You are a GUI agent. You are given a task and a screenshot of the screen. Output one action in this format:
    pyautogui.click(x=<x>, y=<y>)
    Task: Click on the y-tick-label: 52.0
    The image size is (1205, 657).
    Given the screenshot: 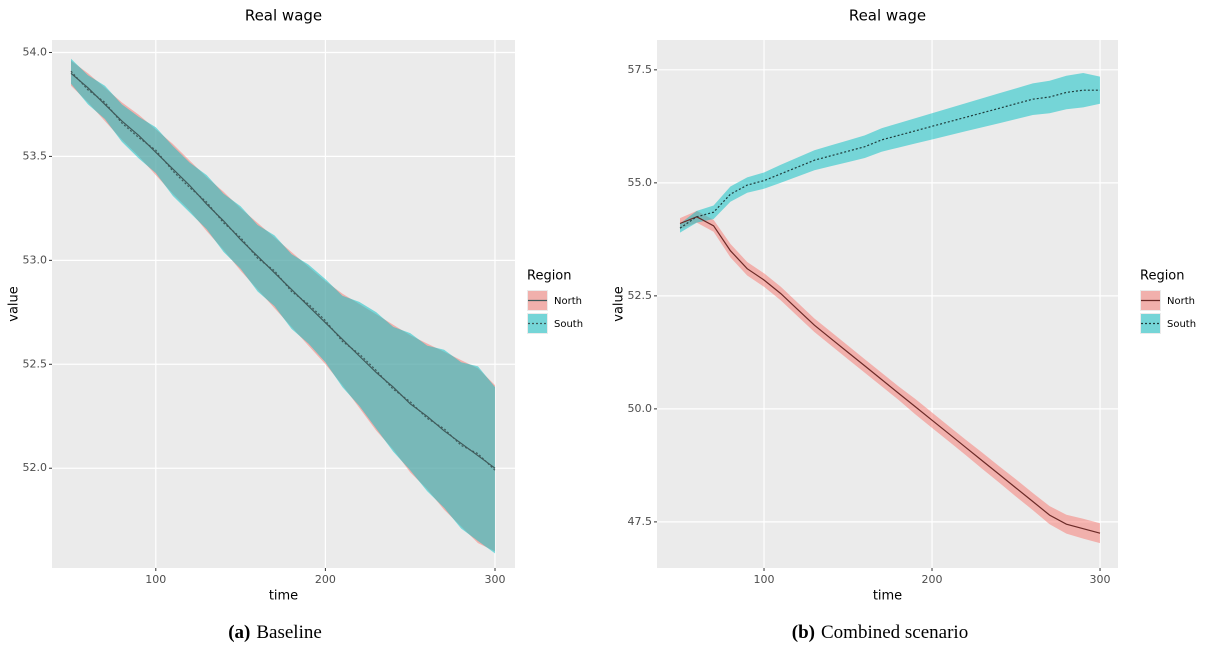 What is the action you would take?
    pyautogui.click(x=35, y=467)
    